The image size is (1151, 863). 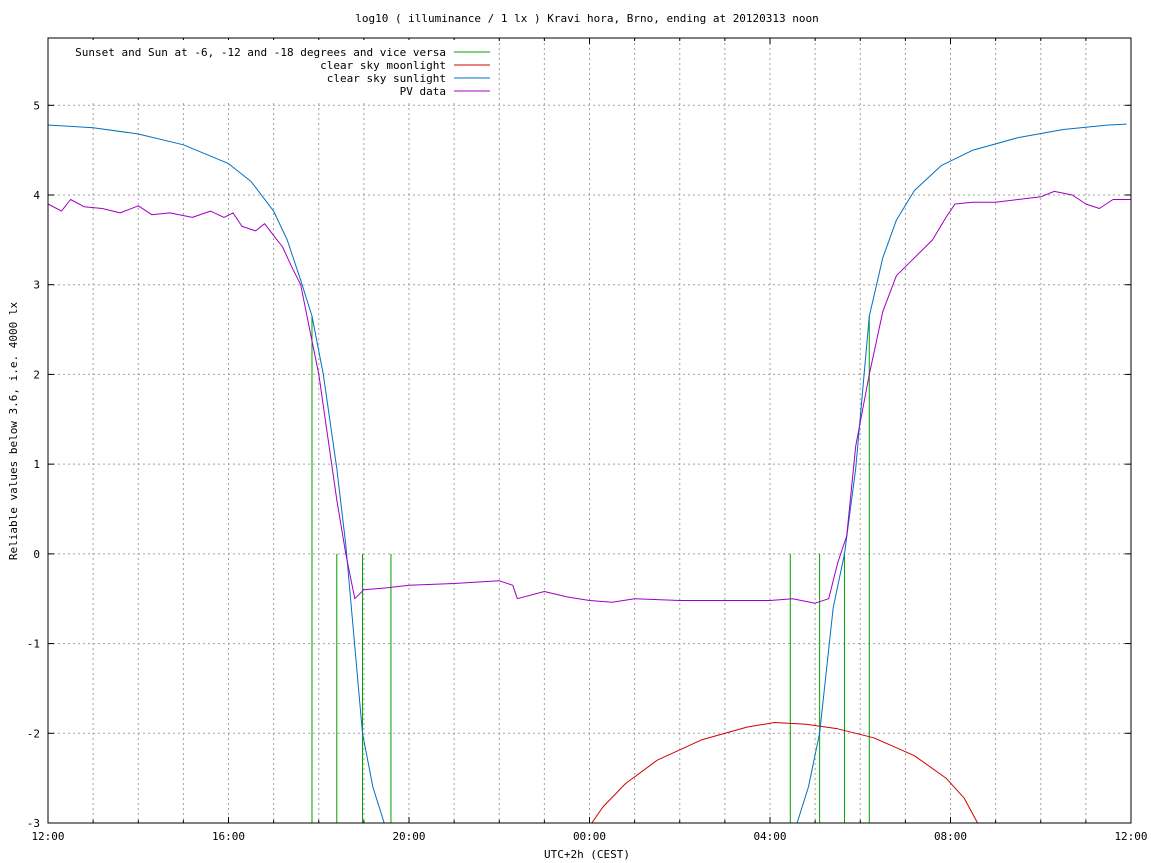 What do you see at coordinates (36, 464) in the screenshot?
I see `y-tick-label: 1` at bounding box center [36, 464].